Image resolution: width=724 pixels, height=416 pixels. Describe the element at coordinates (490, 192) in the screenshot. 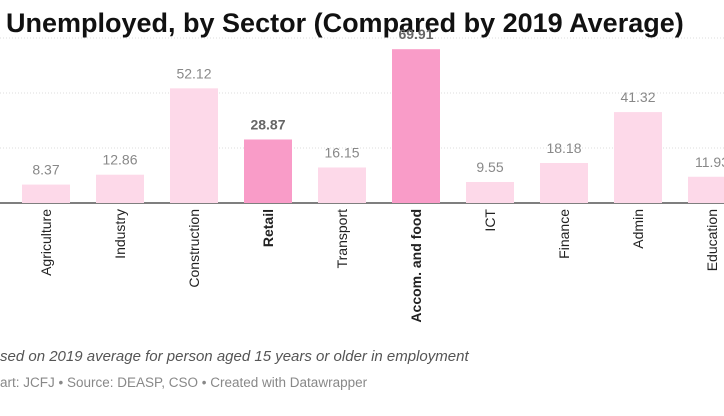

I see `bar-ict` at that location.